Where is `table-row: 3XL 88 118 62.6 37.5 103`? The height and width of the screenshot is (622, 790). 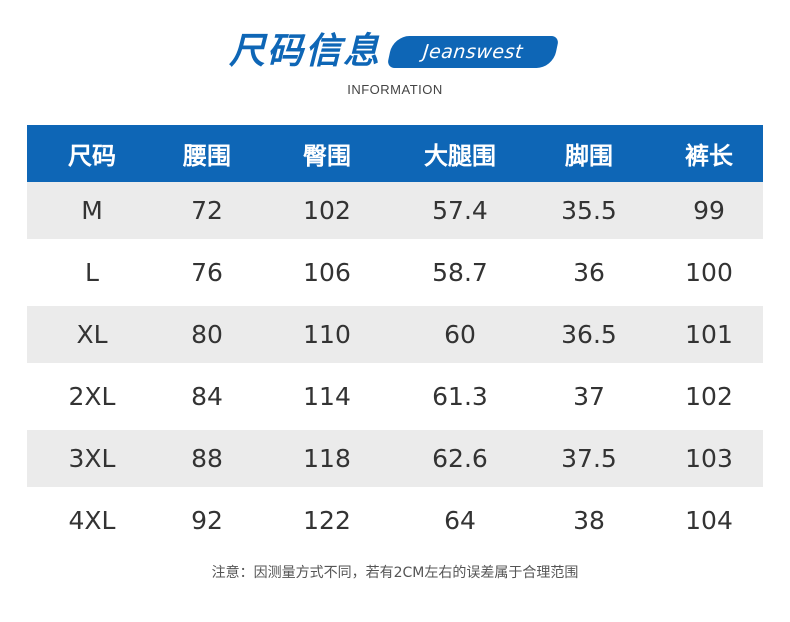 table-row: 3XL 88 118 62.6 37.5 103 is located at coordinates (395, 458).